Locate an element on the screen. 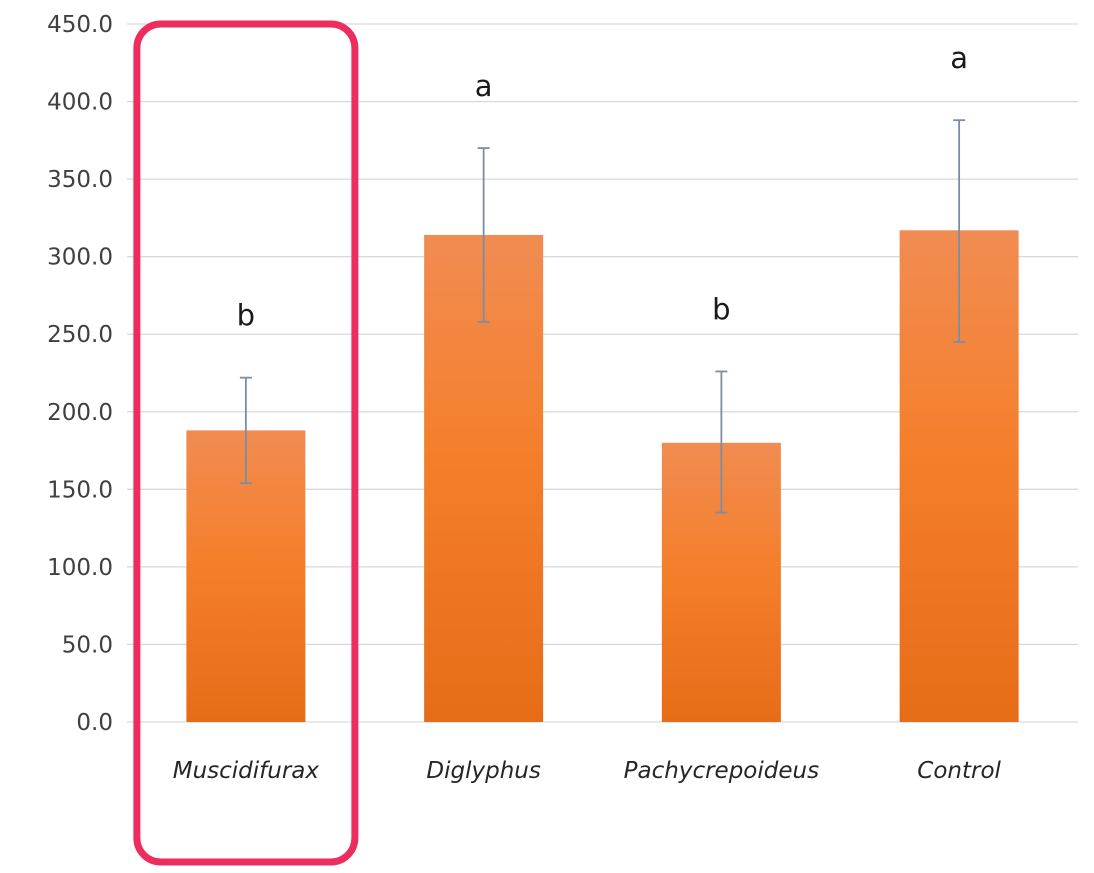 This screenshot has height=873, width=1094. x-category-label: Diglyphus is located at coordinates (483, 771).